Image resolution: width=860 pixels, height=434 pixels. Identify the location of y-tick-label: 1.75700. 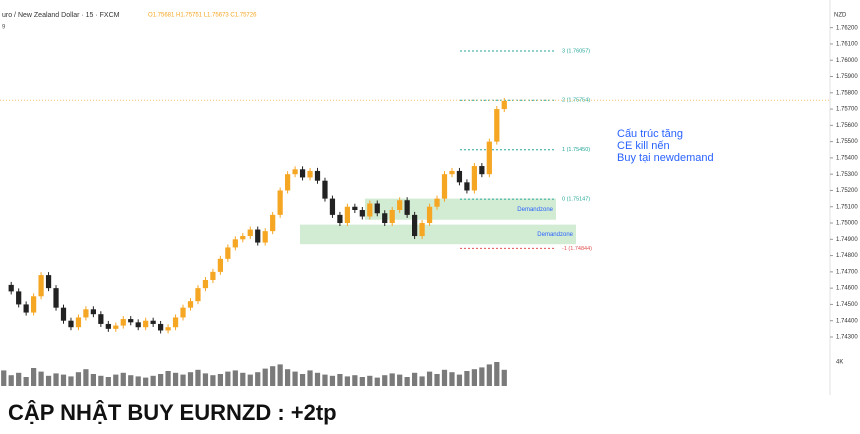
(847, 110).